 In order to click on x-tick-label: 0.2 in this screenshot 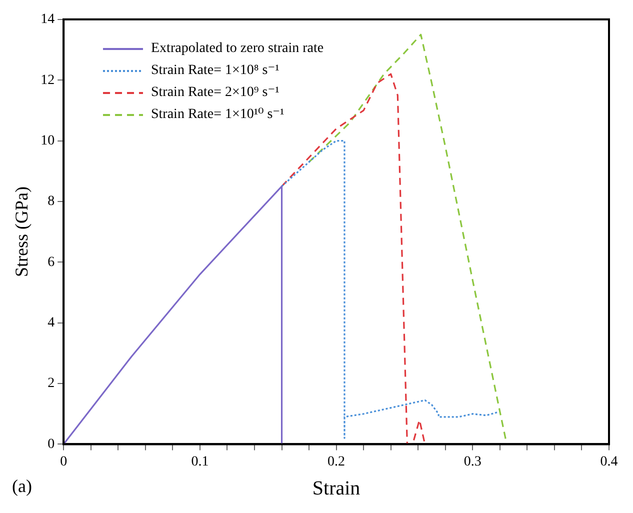, I will do `click(337, 462)`.